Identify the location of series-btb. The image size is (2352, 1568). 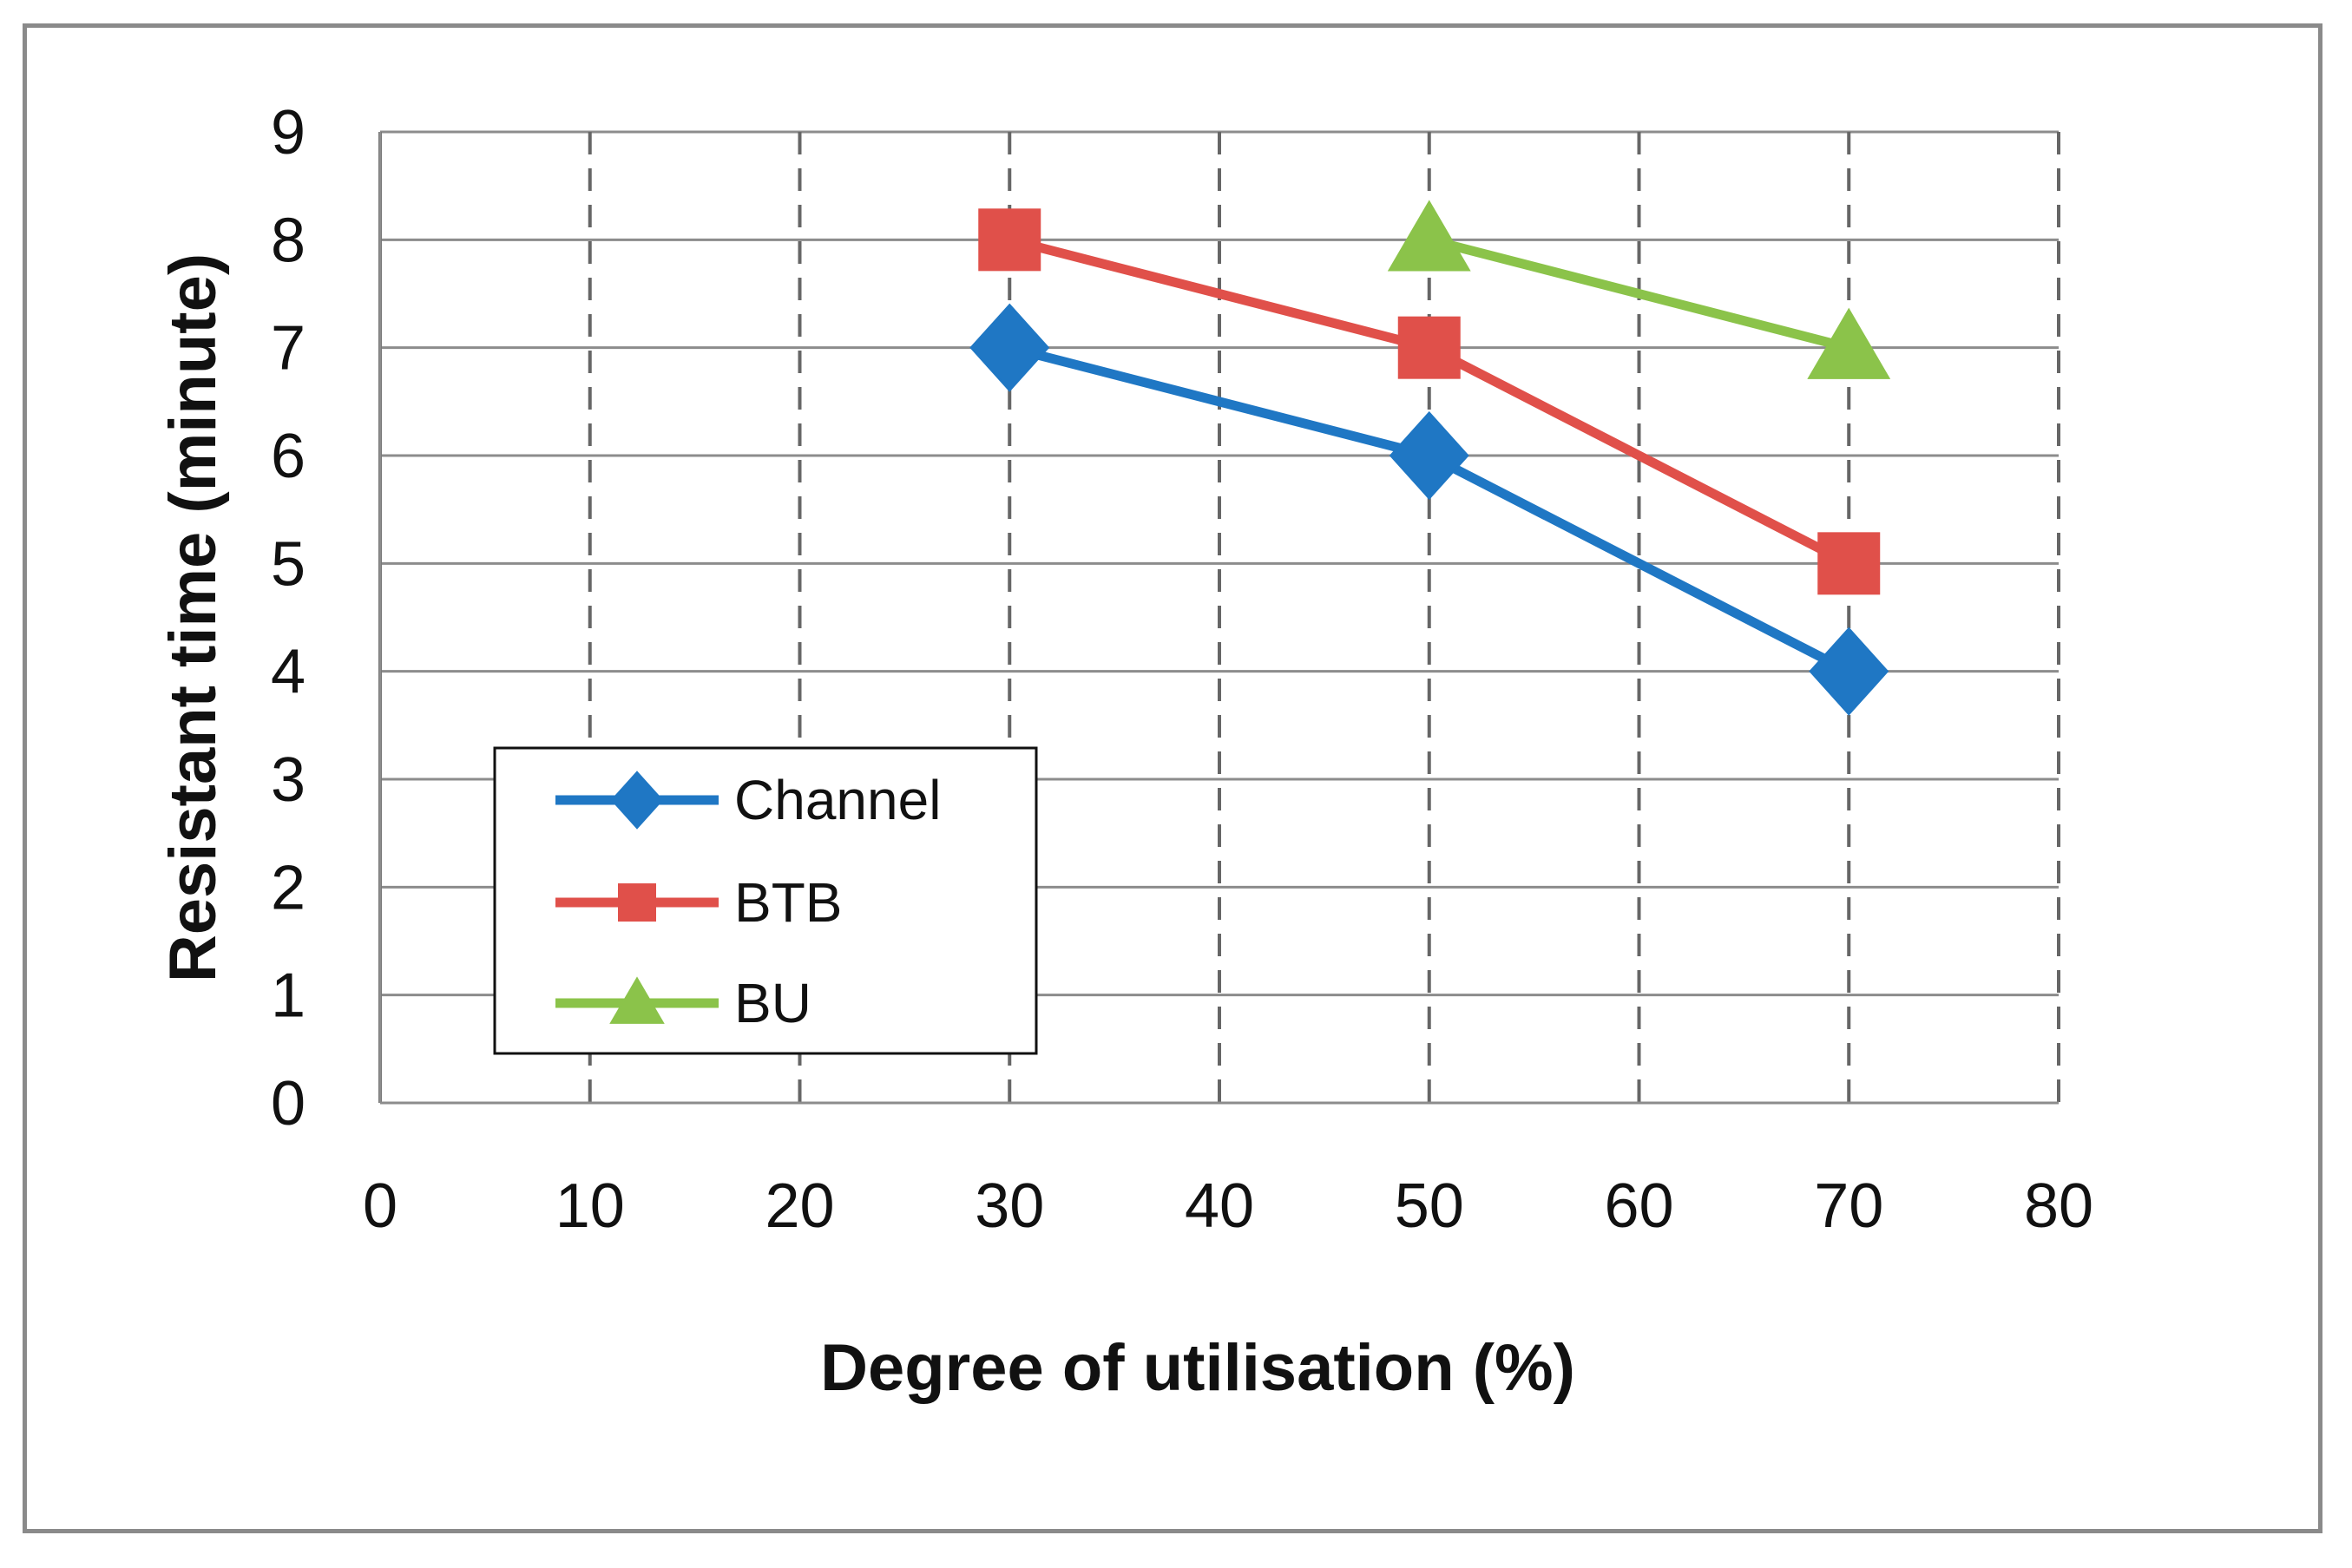
(1429, 401).